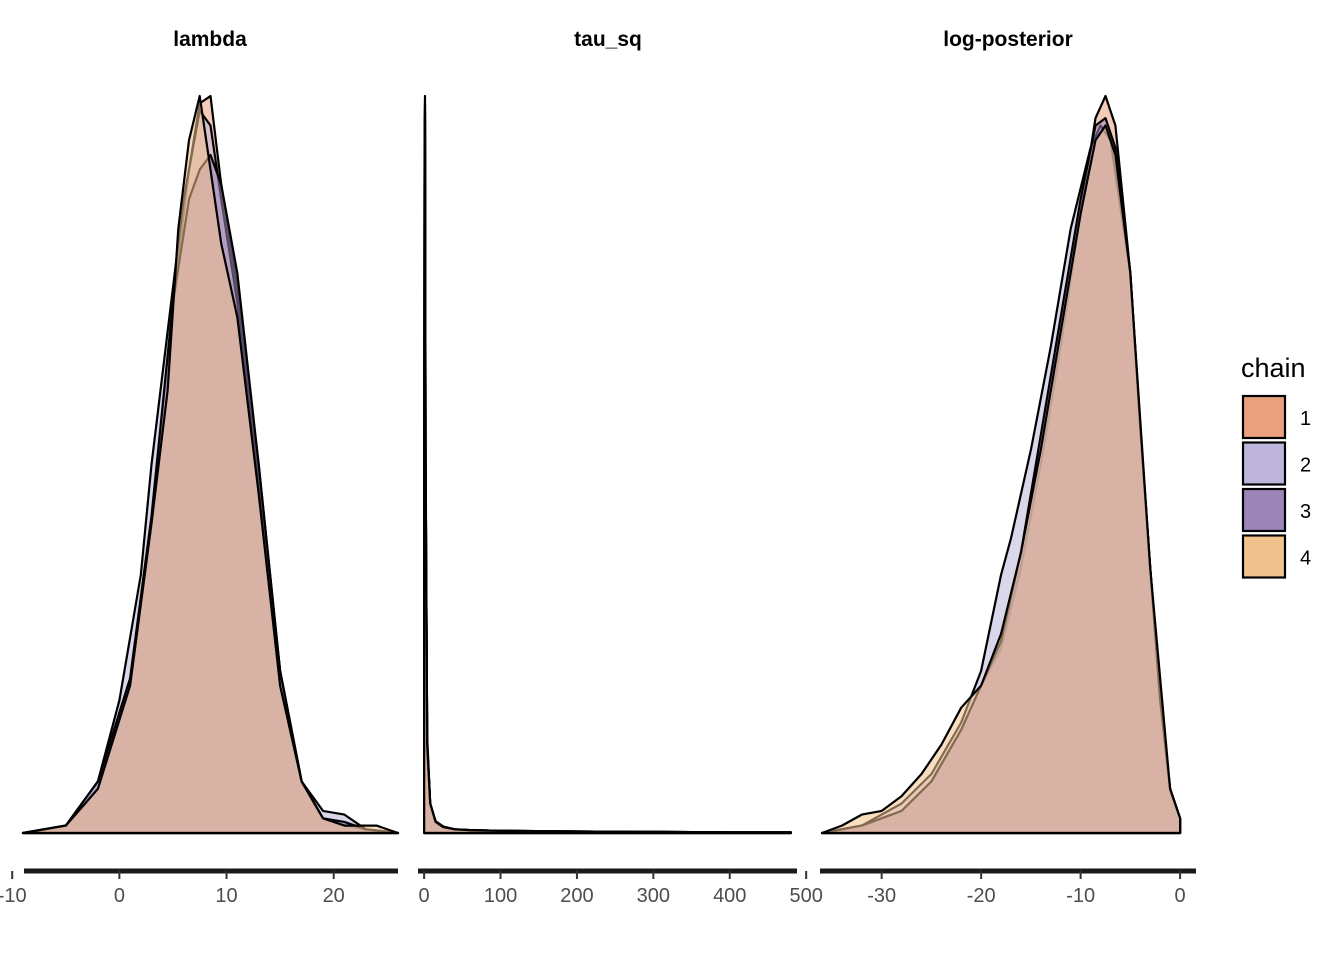 This screenshot has width=1344, height=965. Describe the element at coordinates (500, 896) in the screenshot. I see `x-tick-label: 100` at that location.